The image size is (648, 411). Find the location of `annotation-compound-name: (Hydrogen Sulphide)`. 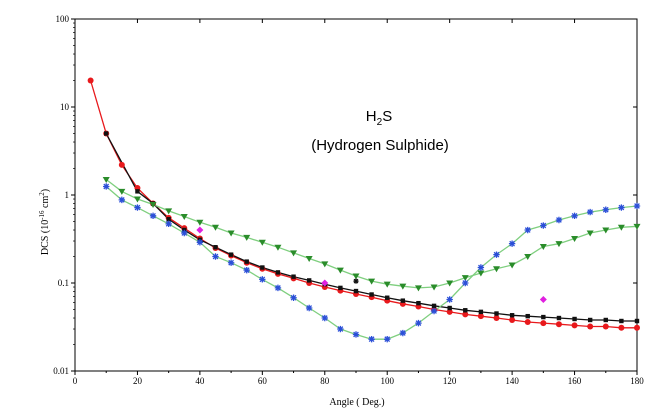

annotation-compound-name: (Hydrogen Sulphide) is located at coordinates (380, 145).